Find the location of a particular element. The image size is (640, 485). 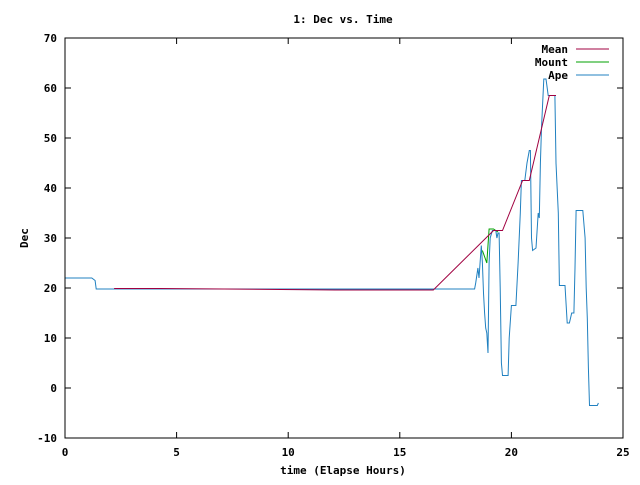

legend-label-ape: Ape is located at coordinates (558, 75).